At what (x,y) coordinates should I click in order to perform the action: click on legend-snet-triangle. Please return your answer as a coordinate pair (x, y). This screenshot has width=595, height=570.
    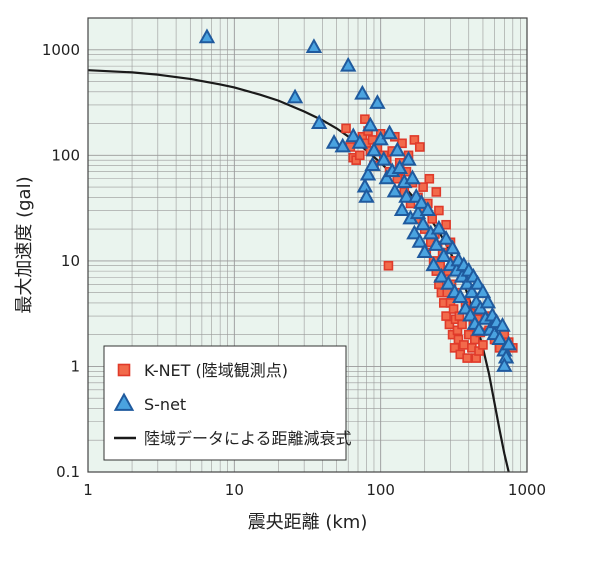
    Looking at the image, I should click on (124, 401).